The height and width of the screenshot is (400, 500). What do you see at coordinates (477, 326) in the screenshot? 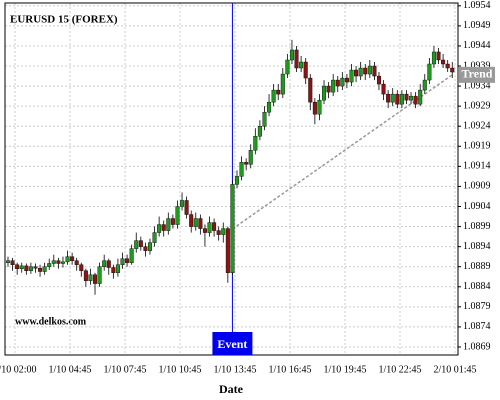
I see `y-tick-label: 1.0874` at bounding box center [477, 326].